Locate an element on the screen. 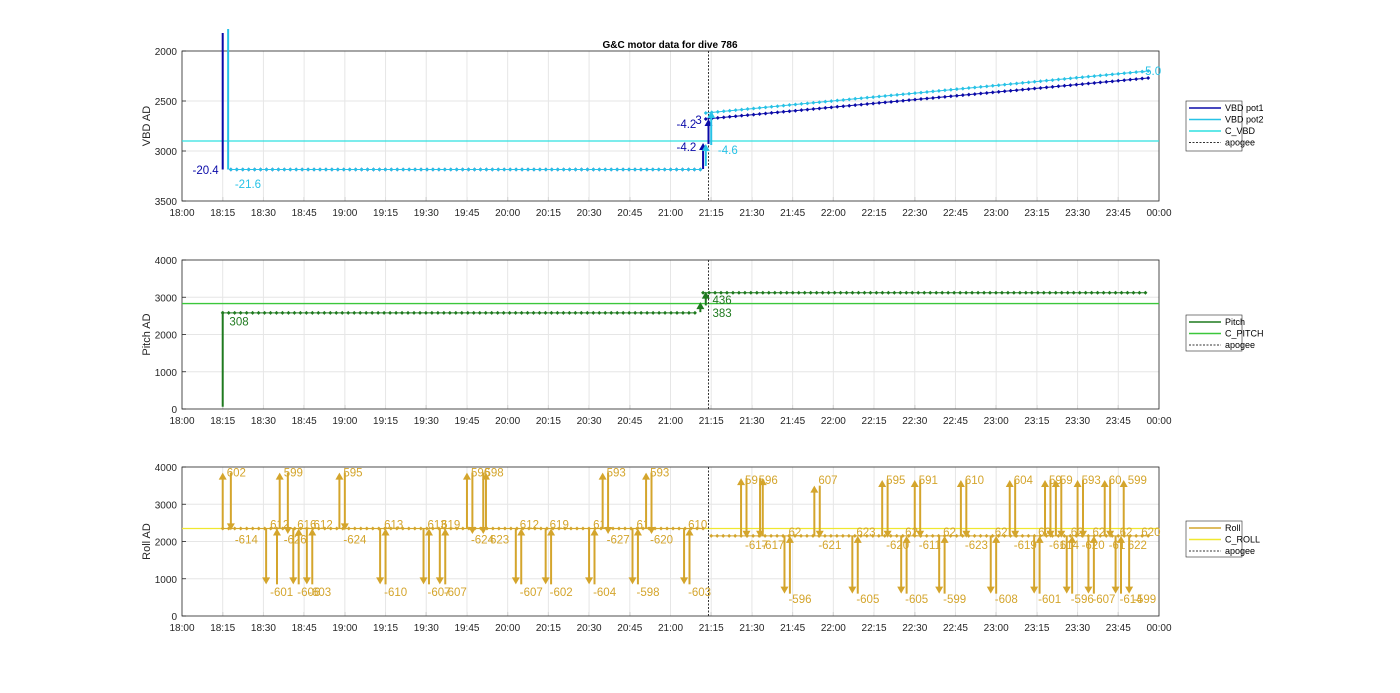 The height and width of the screenshot is (693, 1400). roll-y-axis-label: Roll AD is located at coordinates (147, 541).